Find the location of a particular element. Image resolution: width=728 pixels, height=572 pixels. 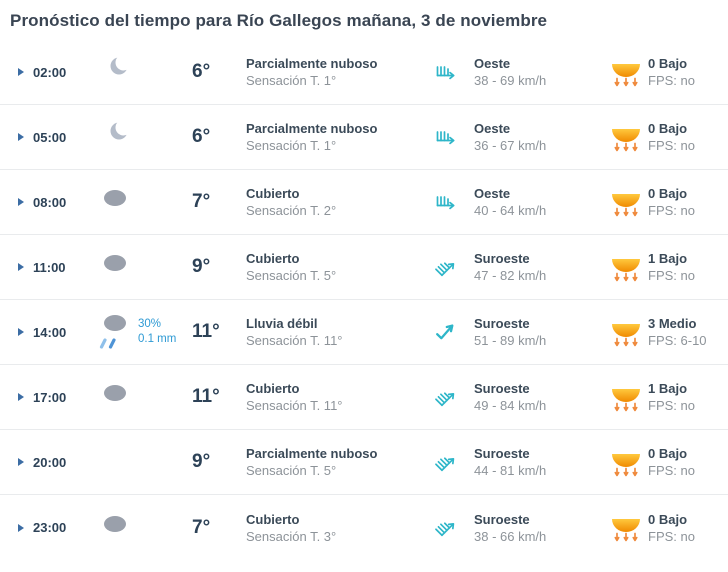

wind-block: Oeste 38 - 69 km/h is located at coordinates (539, 72).